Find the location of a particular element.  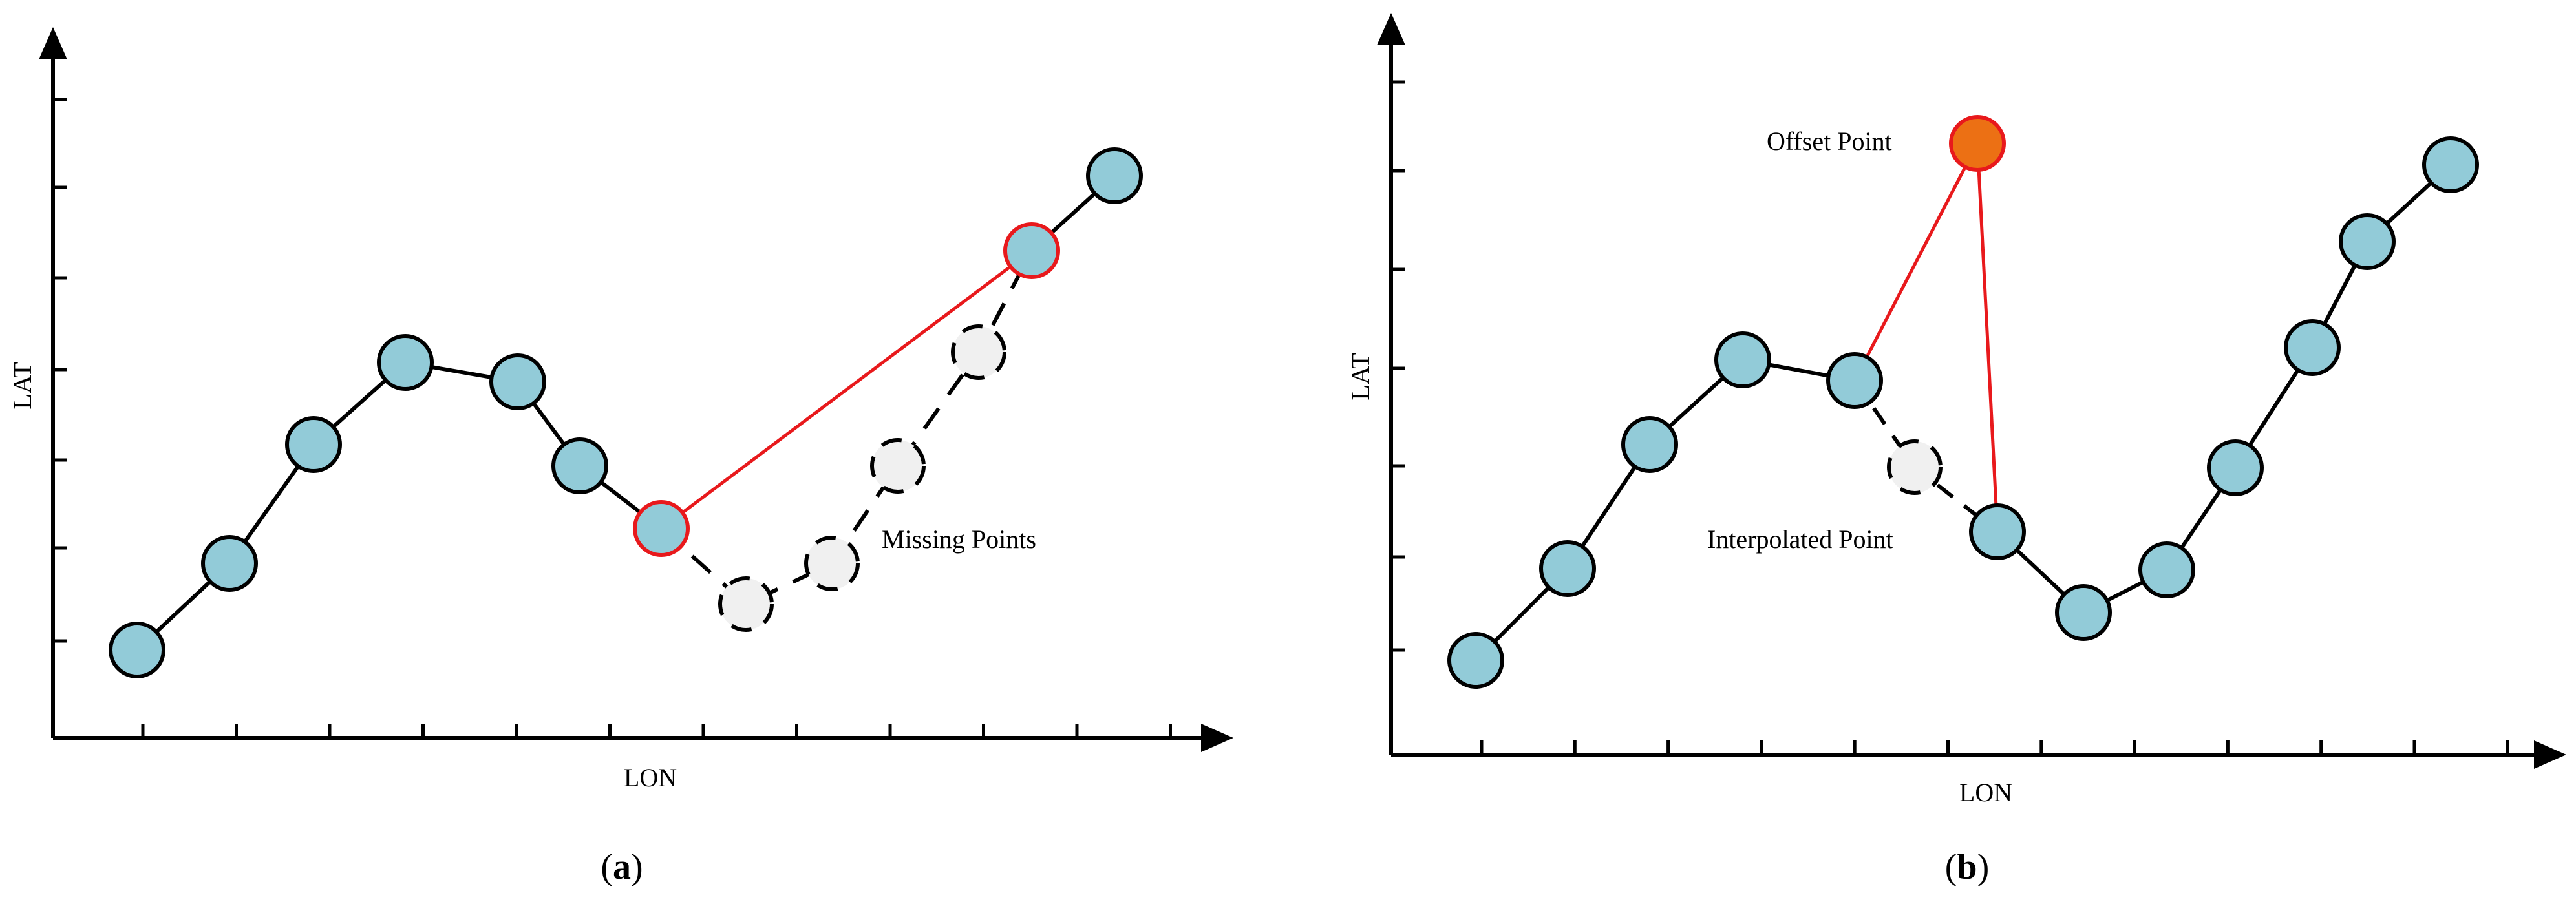

panel-b-offset-point-label: Offset Point is located at coordinates (1829, 141).